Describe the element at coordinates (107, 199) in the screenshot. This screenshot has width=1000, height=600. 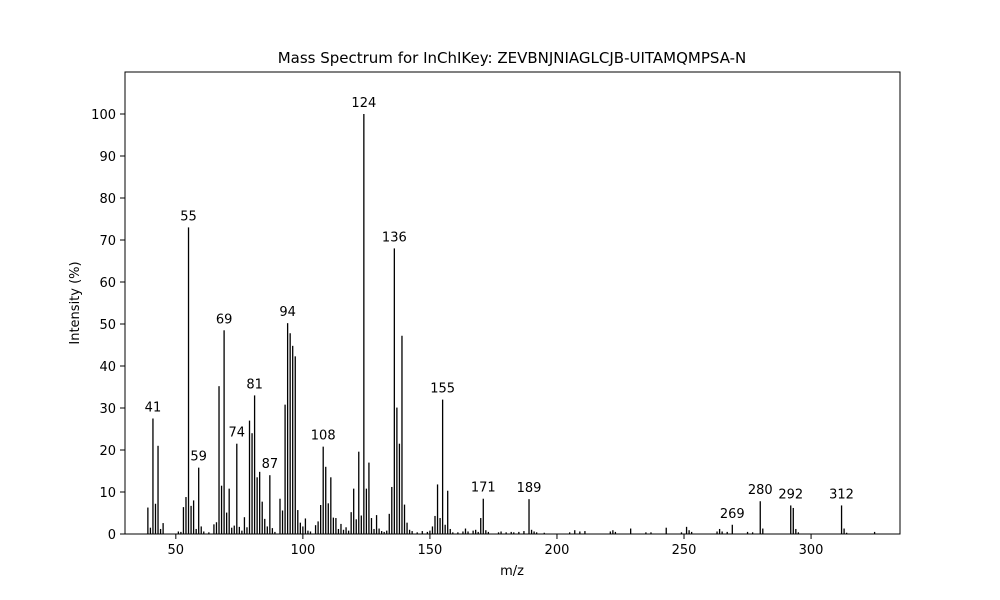
I see `y-tick-label: 80` at that location.